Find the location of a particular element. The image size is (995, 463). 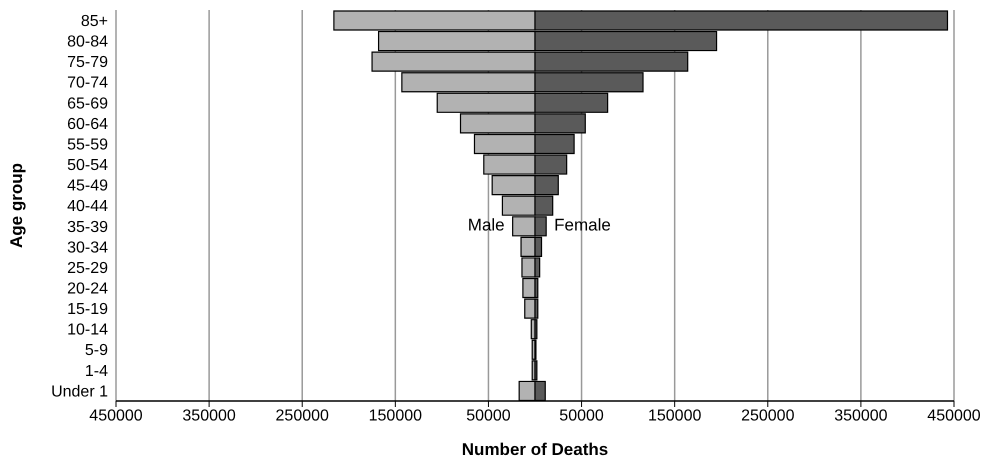

y-tick-label: 30-34 is located at coordinates (87, 247).